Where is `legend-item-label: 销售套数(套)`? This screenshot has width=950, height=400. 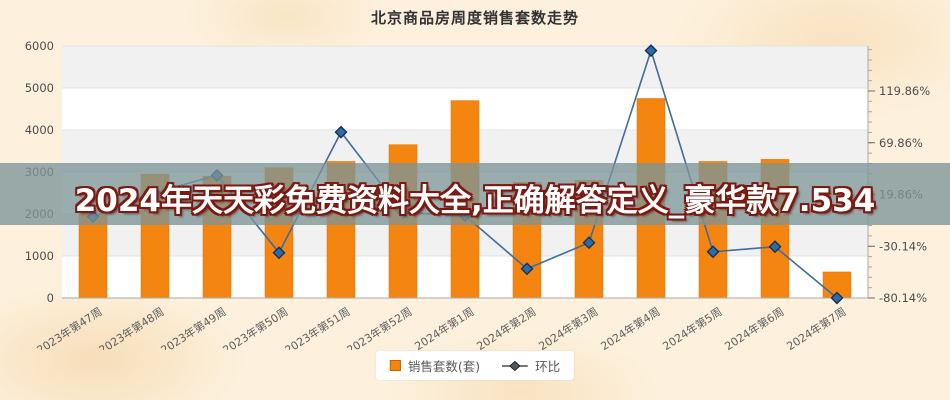 legend-item-label: 销售套数(套) is located at coordinates (444, 366).